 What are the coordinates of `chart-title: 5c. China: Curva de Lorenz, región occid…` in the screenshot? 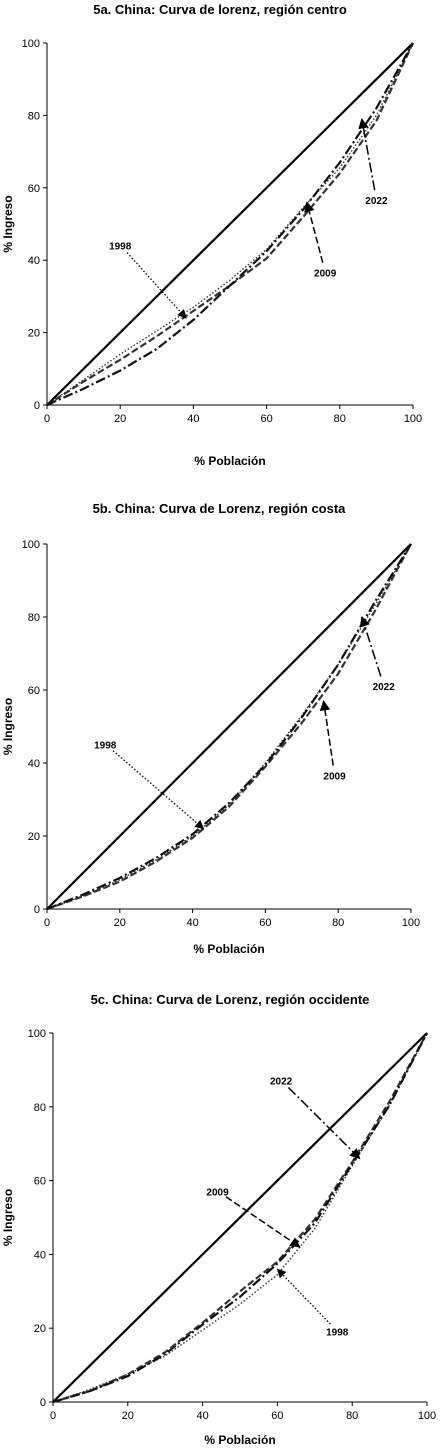 It's located at (230, 999).